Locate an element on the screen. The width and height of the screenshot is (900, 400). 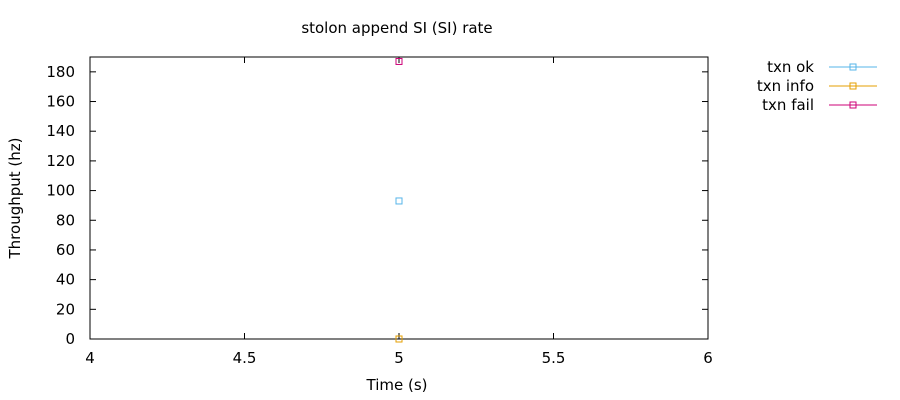
x-tick-label: 6 is located at coordinates (708, 358).